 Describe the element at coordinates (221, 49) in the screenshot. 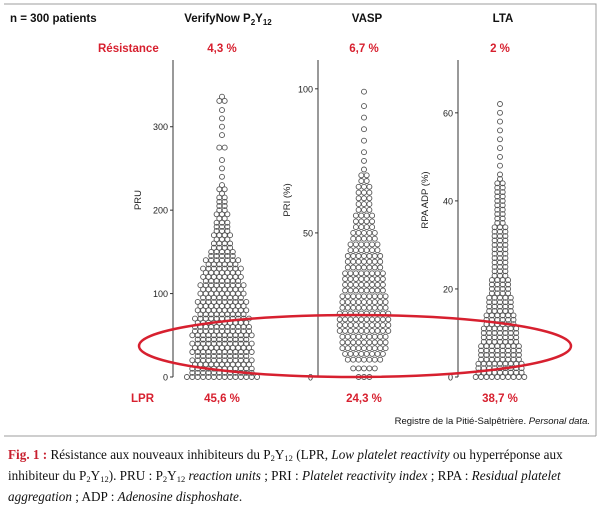

I see `resistance-pct-verifynow: 4,3 %` at that location.